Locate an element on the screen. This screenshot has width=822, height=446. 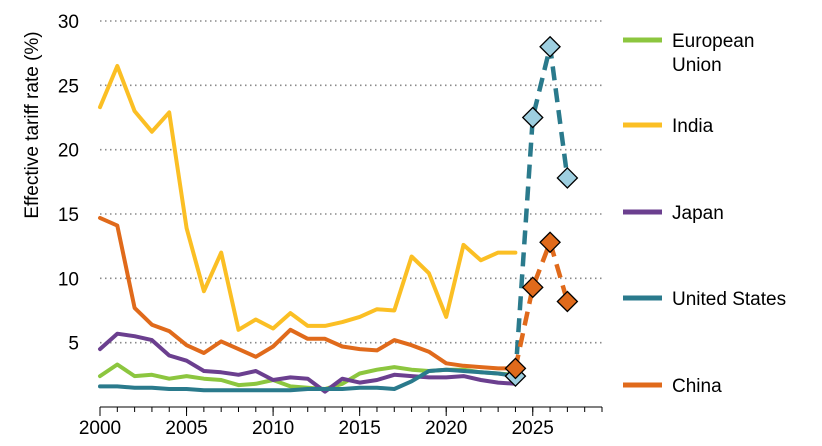
x-tick-label: 2015 is located at coordinates (360, 428).